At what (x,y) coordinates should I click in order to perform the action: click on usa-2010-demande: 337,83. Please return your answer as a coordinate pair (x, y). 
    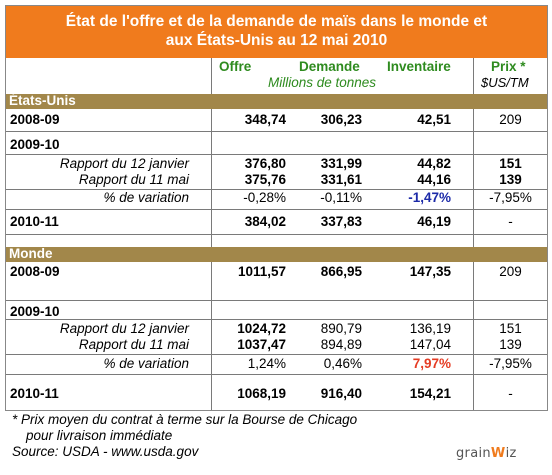
    Looking at the image, I should click on (341, 221).